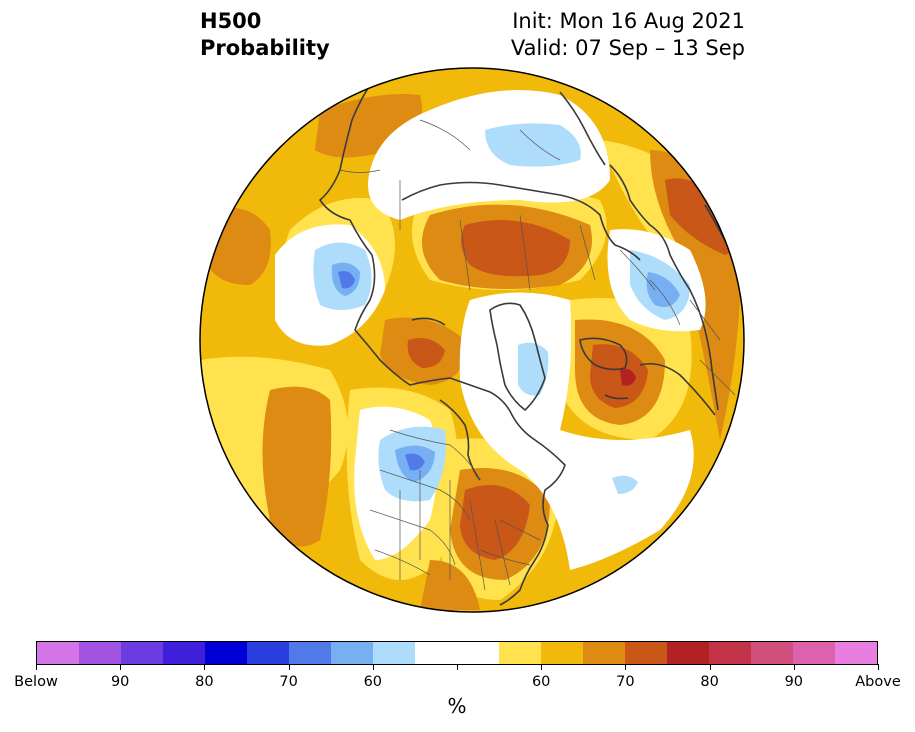  I want to click on title-line-2: Probability, so click(265, 48).